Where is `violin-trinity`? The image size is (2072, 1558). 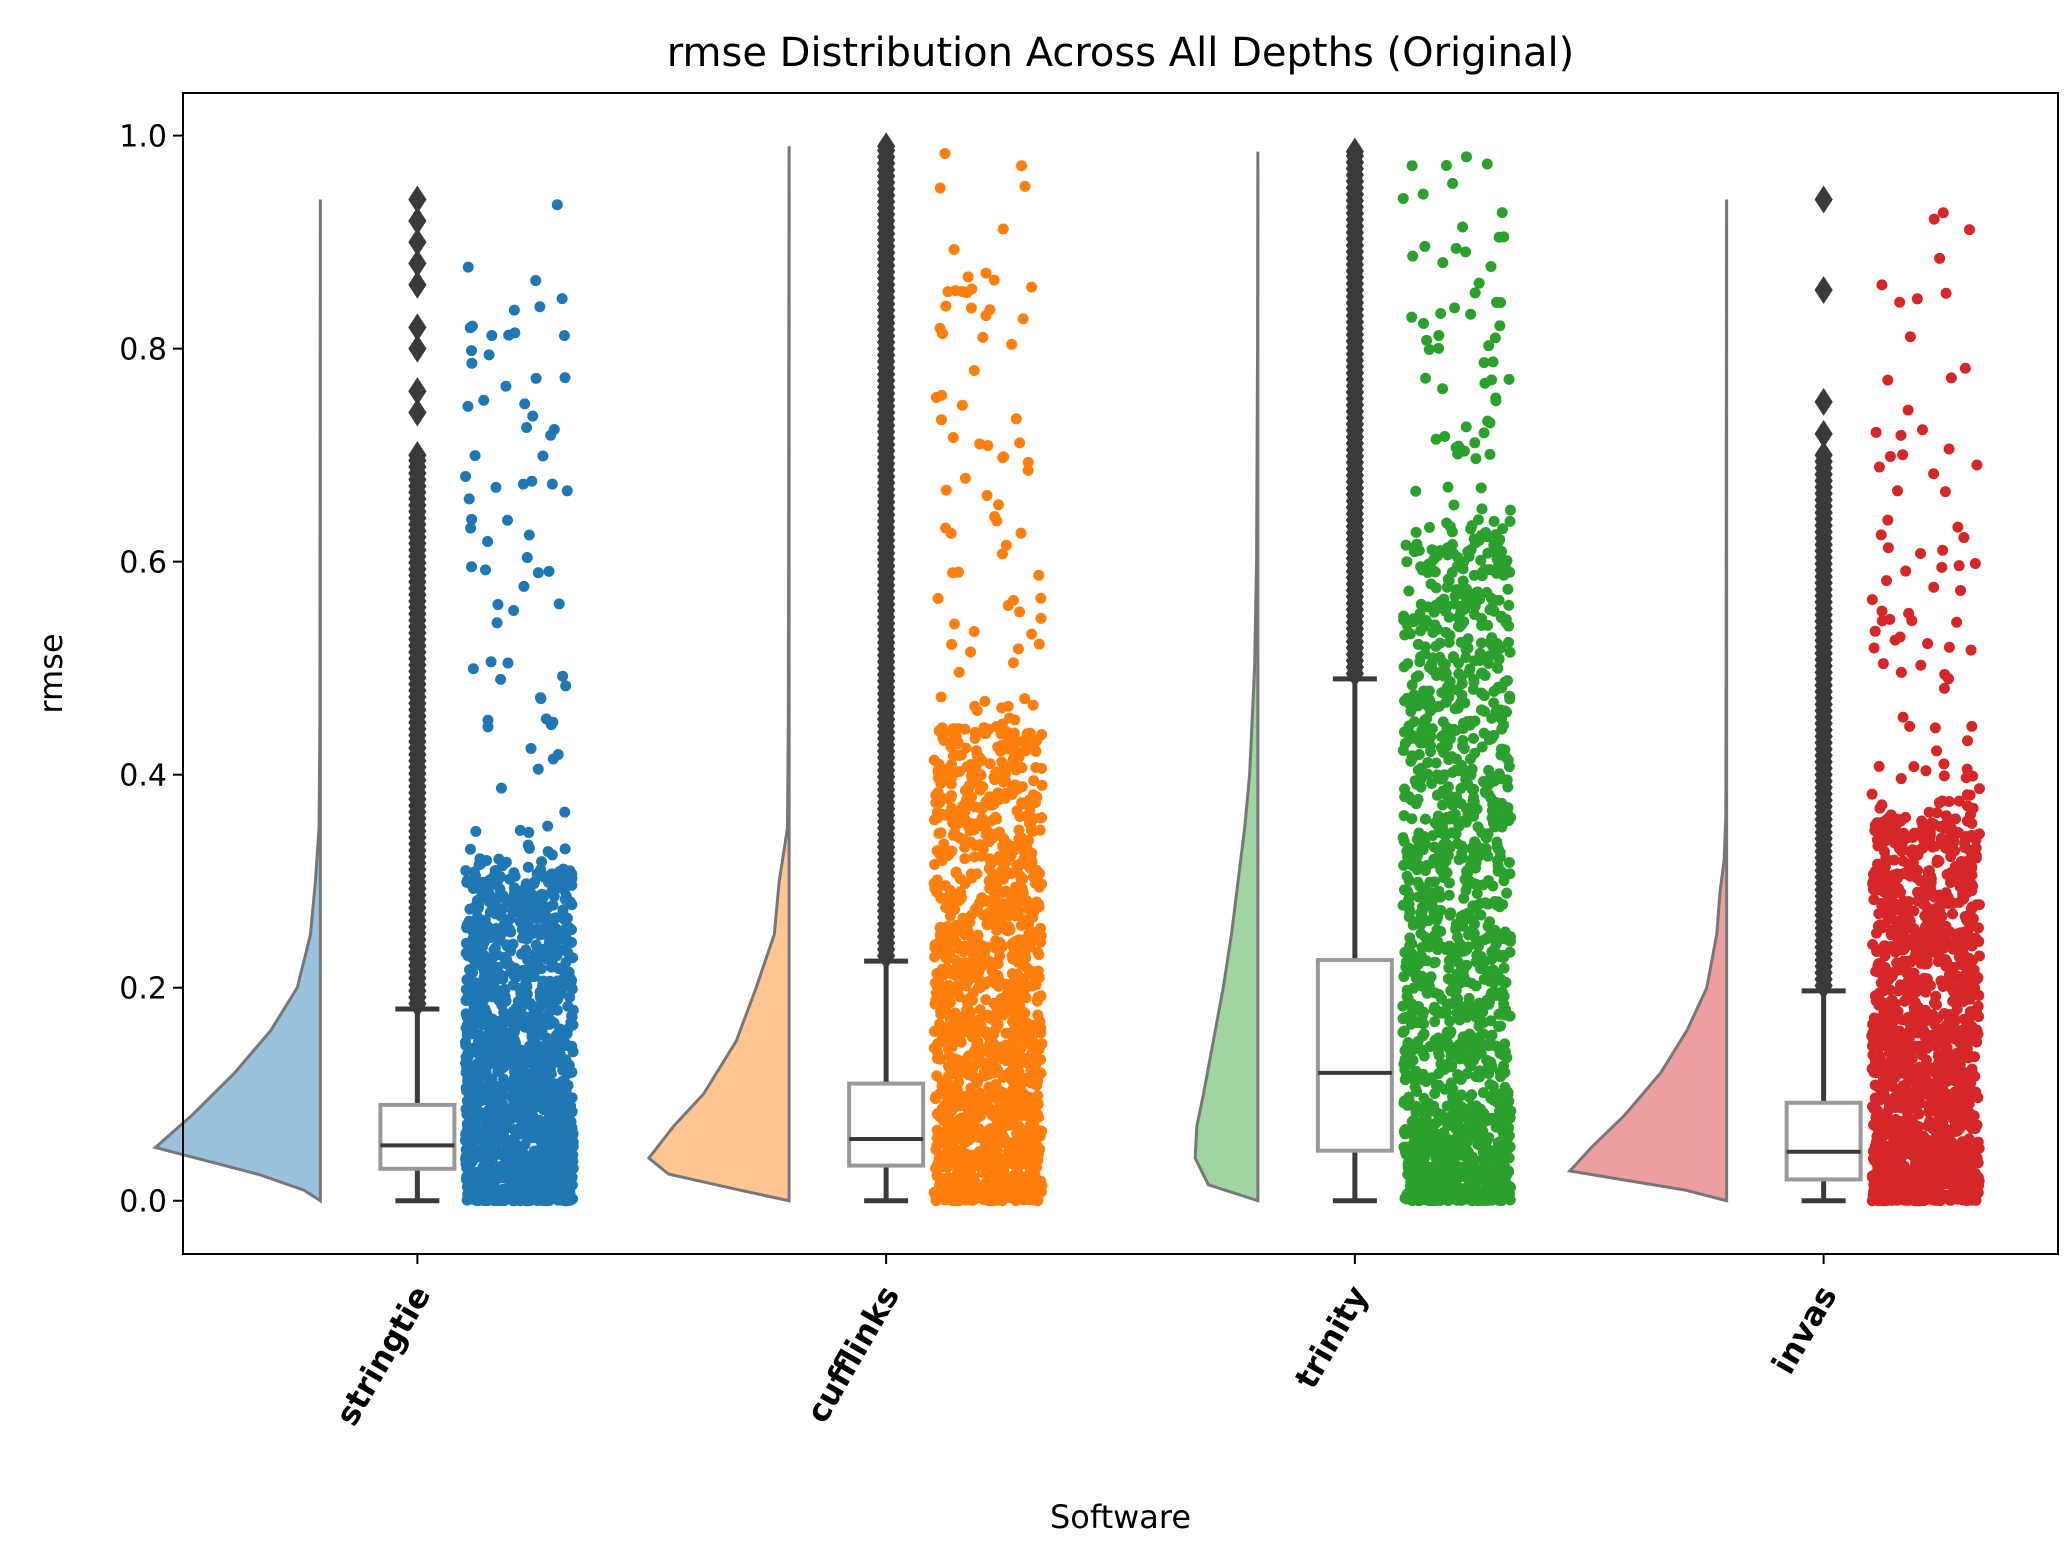
violin-trinity is located at coordinates (1226, 677).